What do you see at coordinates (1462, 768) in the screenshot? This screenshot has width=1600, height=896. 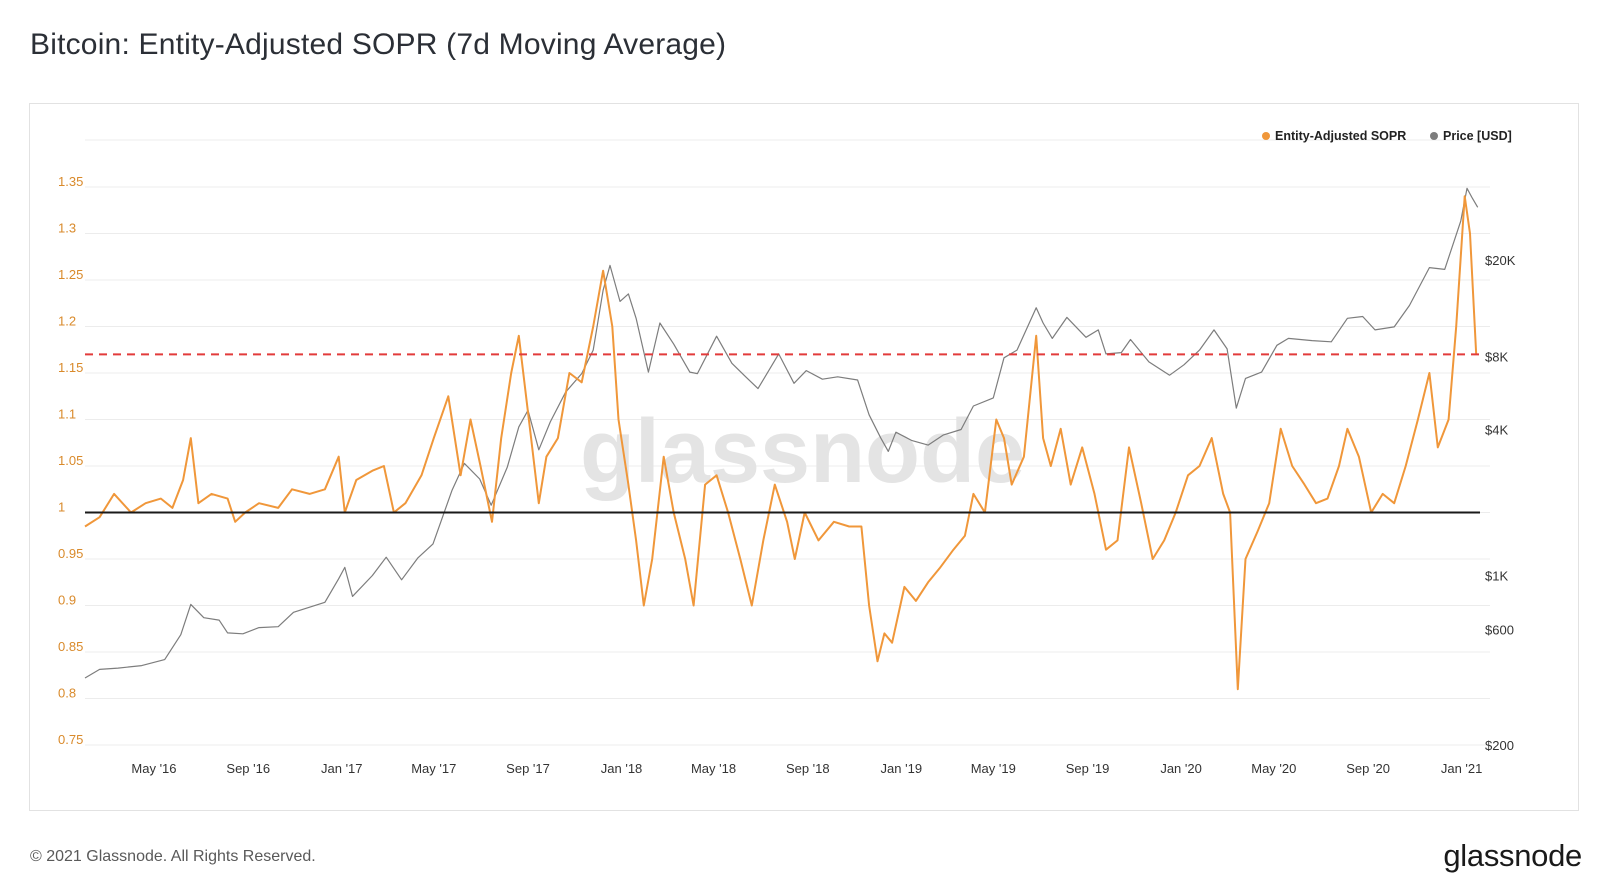 I see `x-tick-label: Jan '21` at bounding box center [1462, 768].